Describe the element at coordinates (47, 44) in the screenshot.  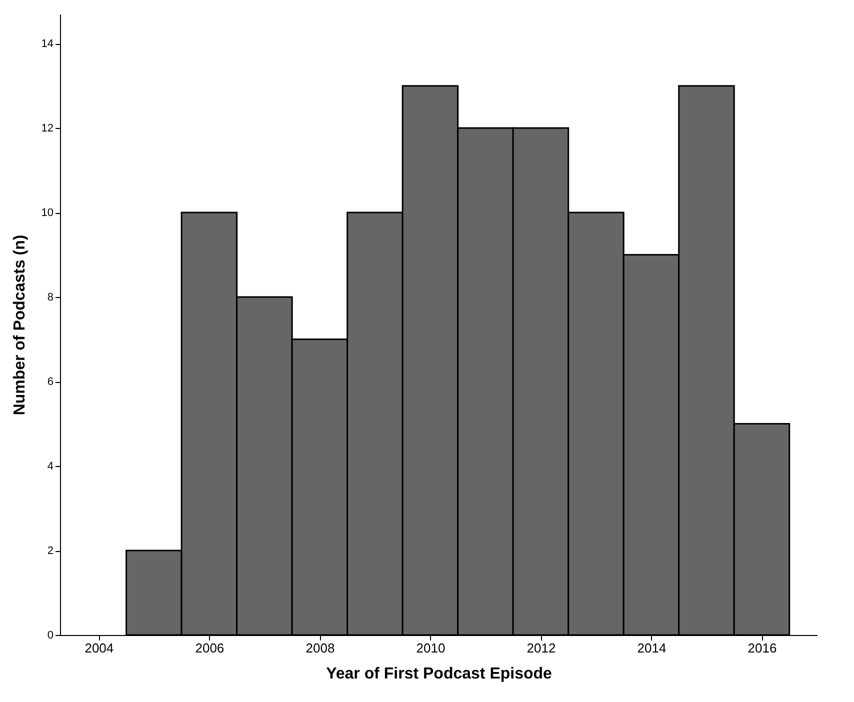
I see `y-tick-label: 14` at that location.